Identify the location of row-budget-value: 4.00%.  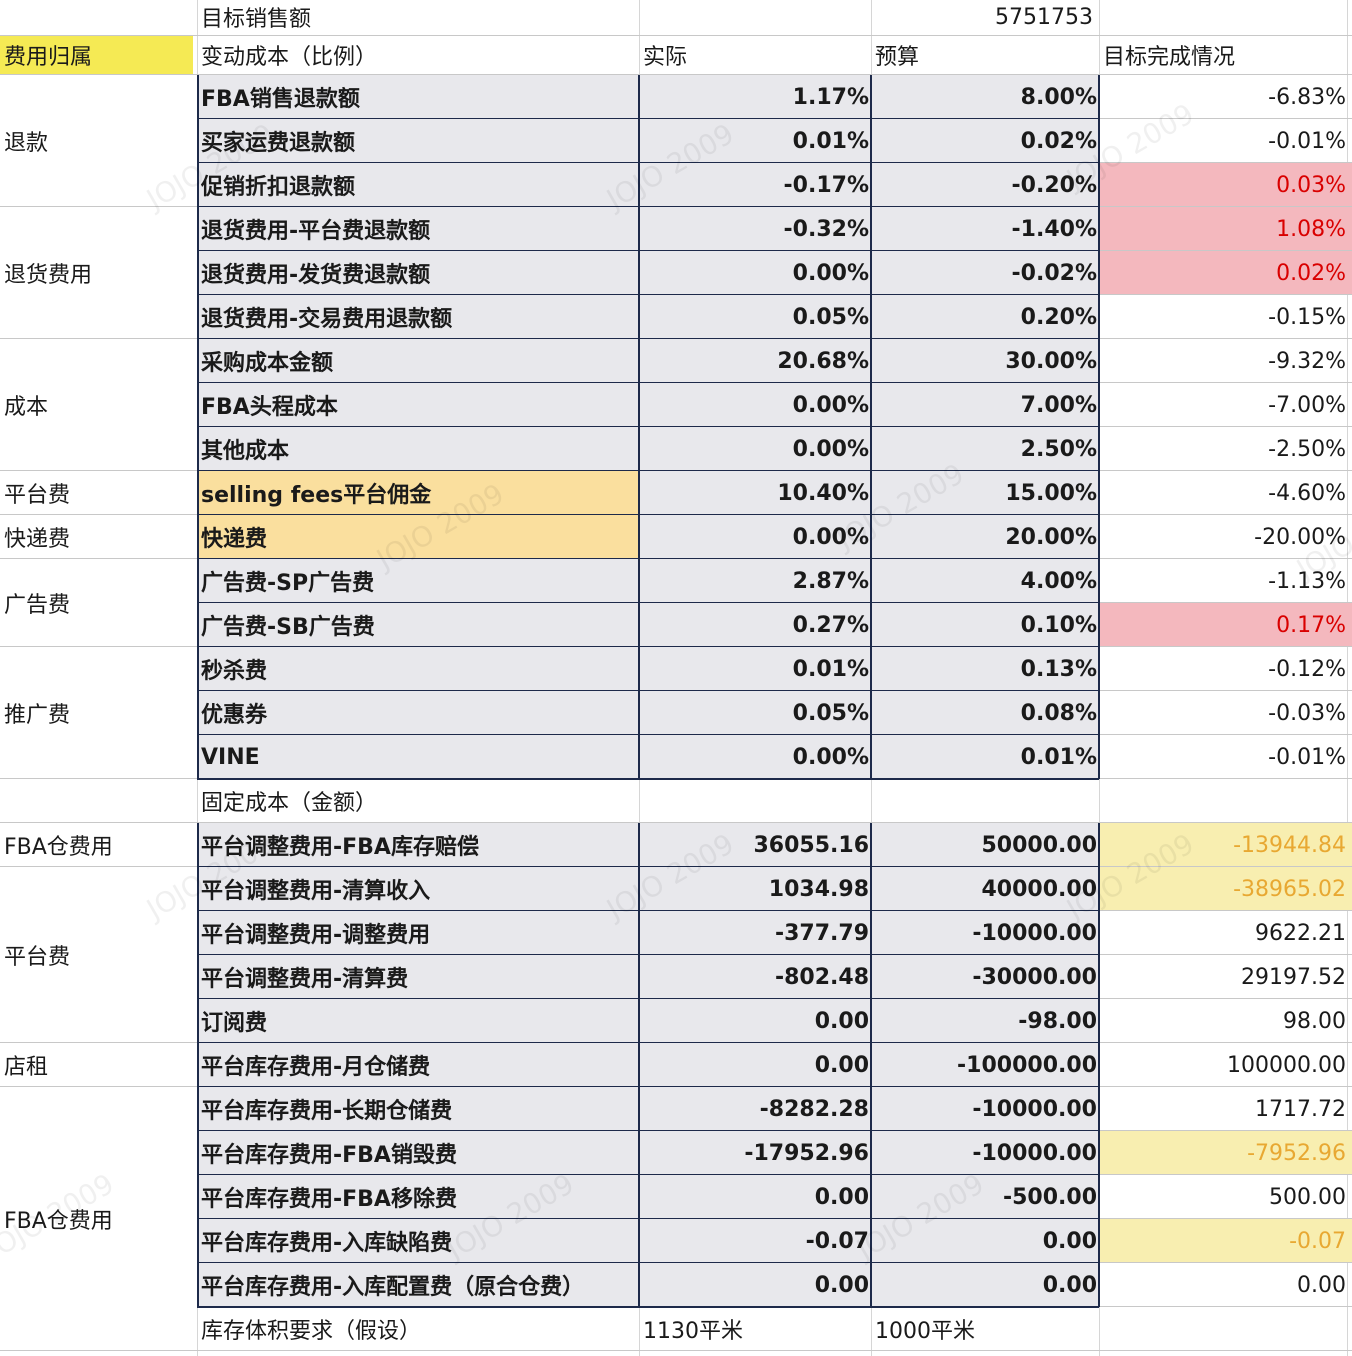
(985, 581).